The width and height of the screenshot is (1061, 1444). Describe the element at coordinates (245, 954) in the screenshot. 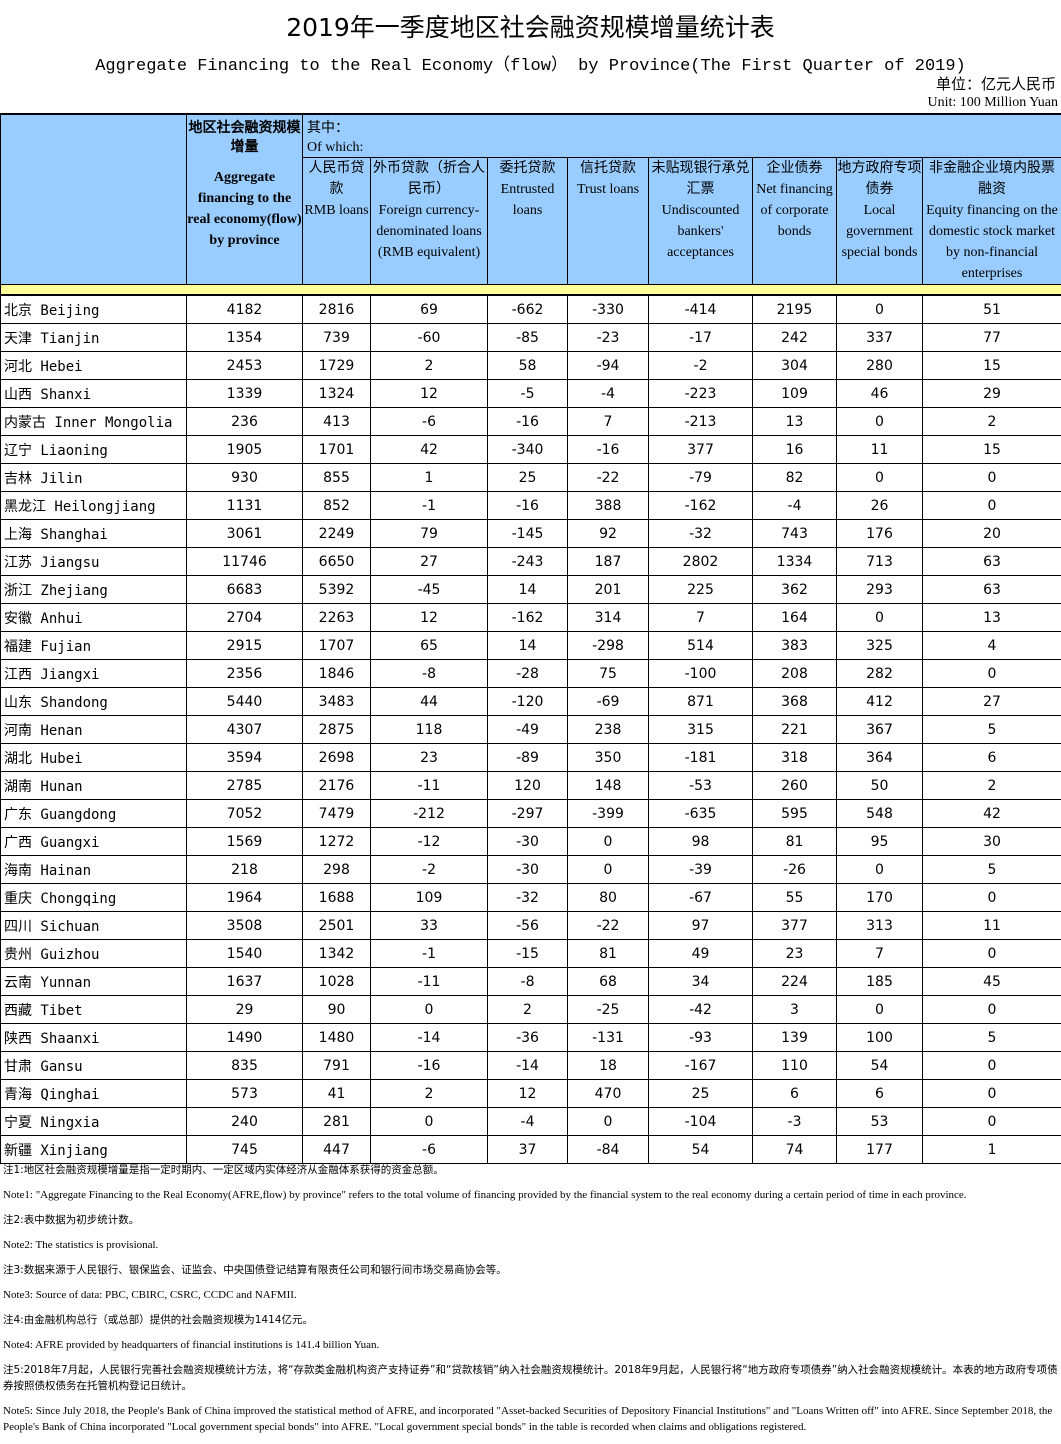

I see `value-cell: 1540` at that location.